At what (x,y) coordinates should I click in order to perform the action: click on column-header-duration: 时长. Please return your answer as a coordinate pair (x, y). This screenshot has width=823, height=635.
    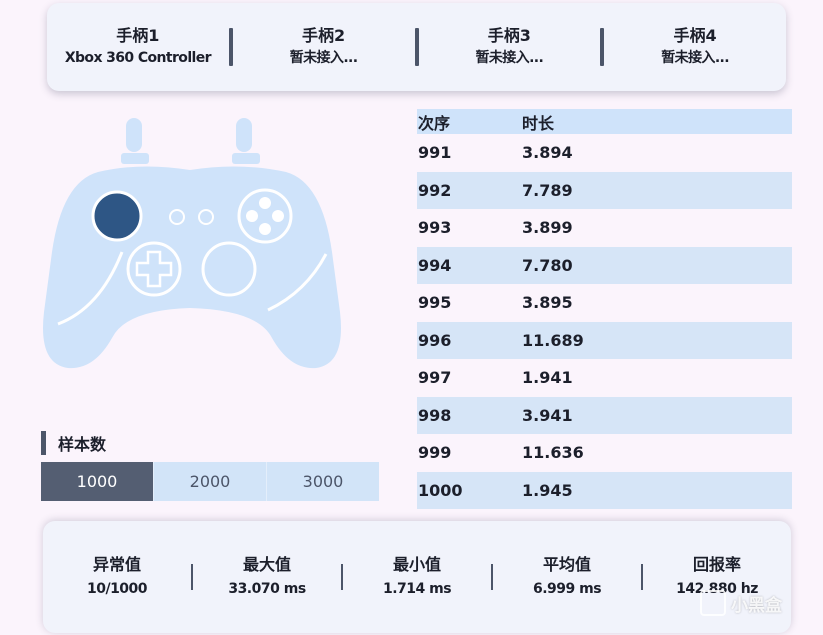
    Looking at the image, I should click on (538, 123).